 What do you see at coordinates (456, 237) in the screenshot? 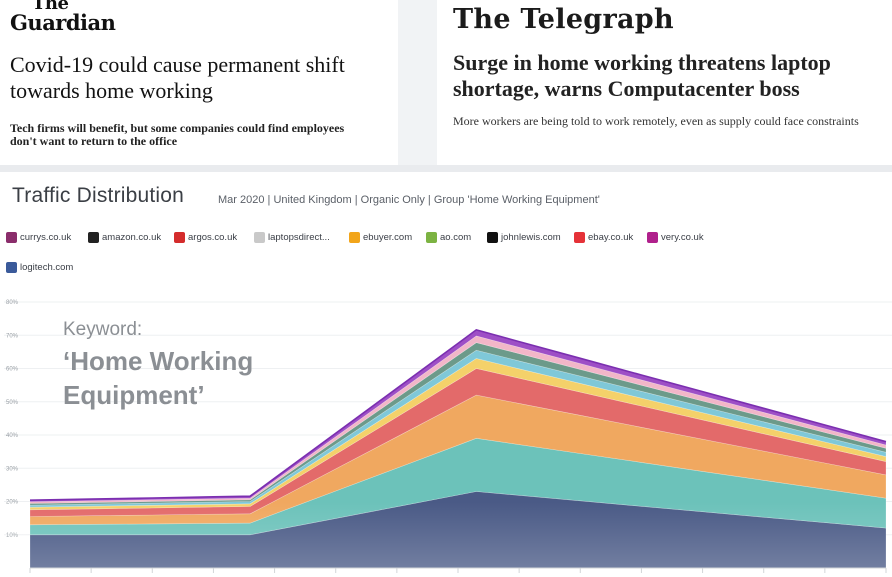
I see `legend-label: ao.com` at bounding box center [456, 237].